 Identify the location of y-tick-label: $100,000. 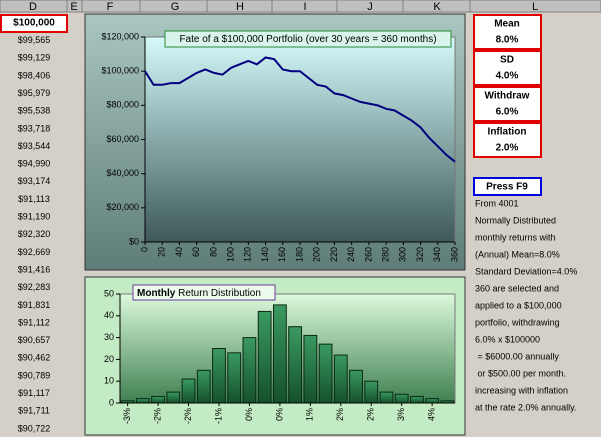
(120, 71).